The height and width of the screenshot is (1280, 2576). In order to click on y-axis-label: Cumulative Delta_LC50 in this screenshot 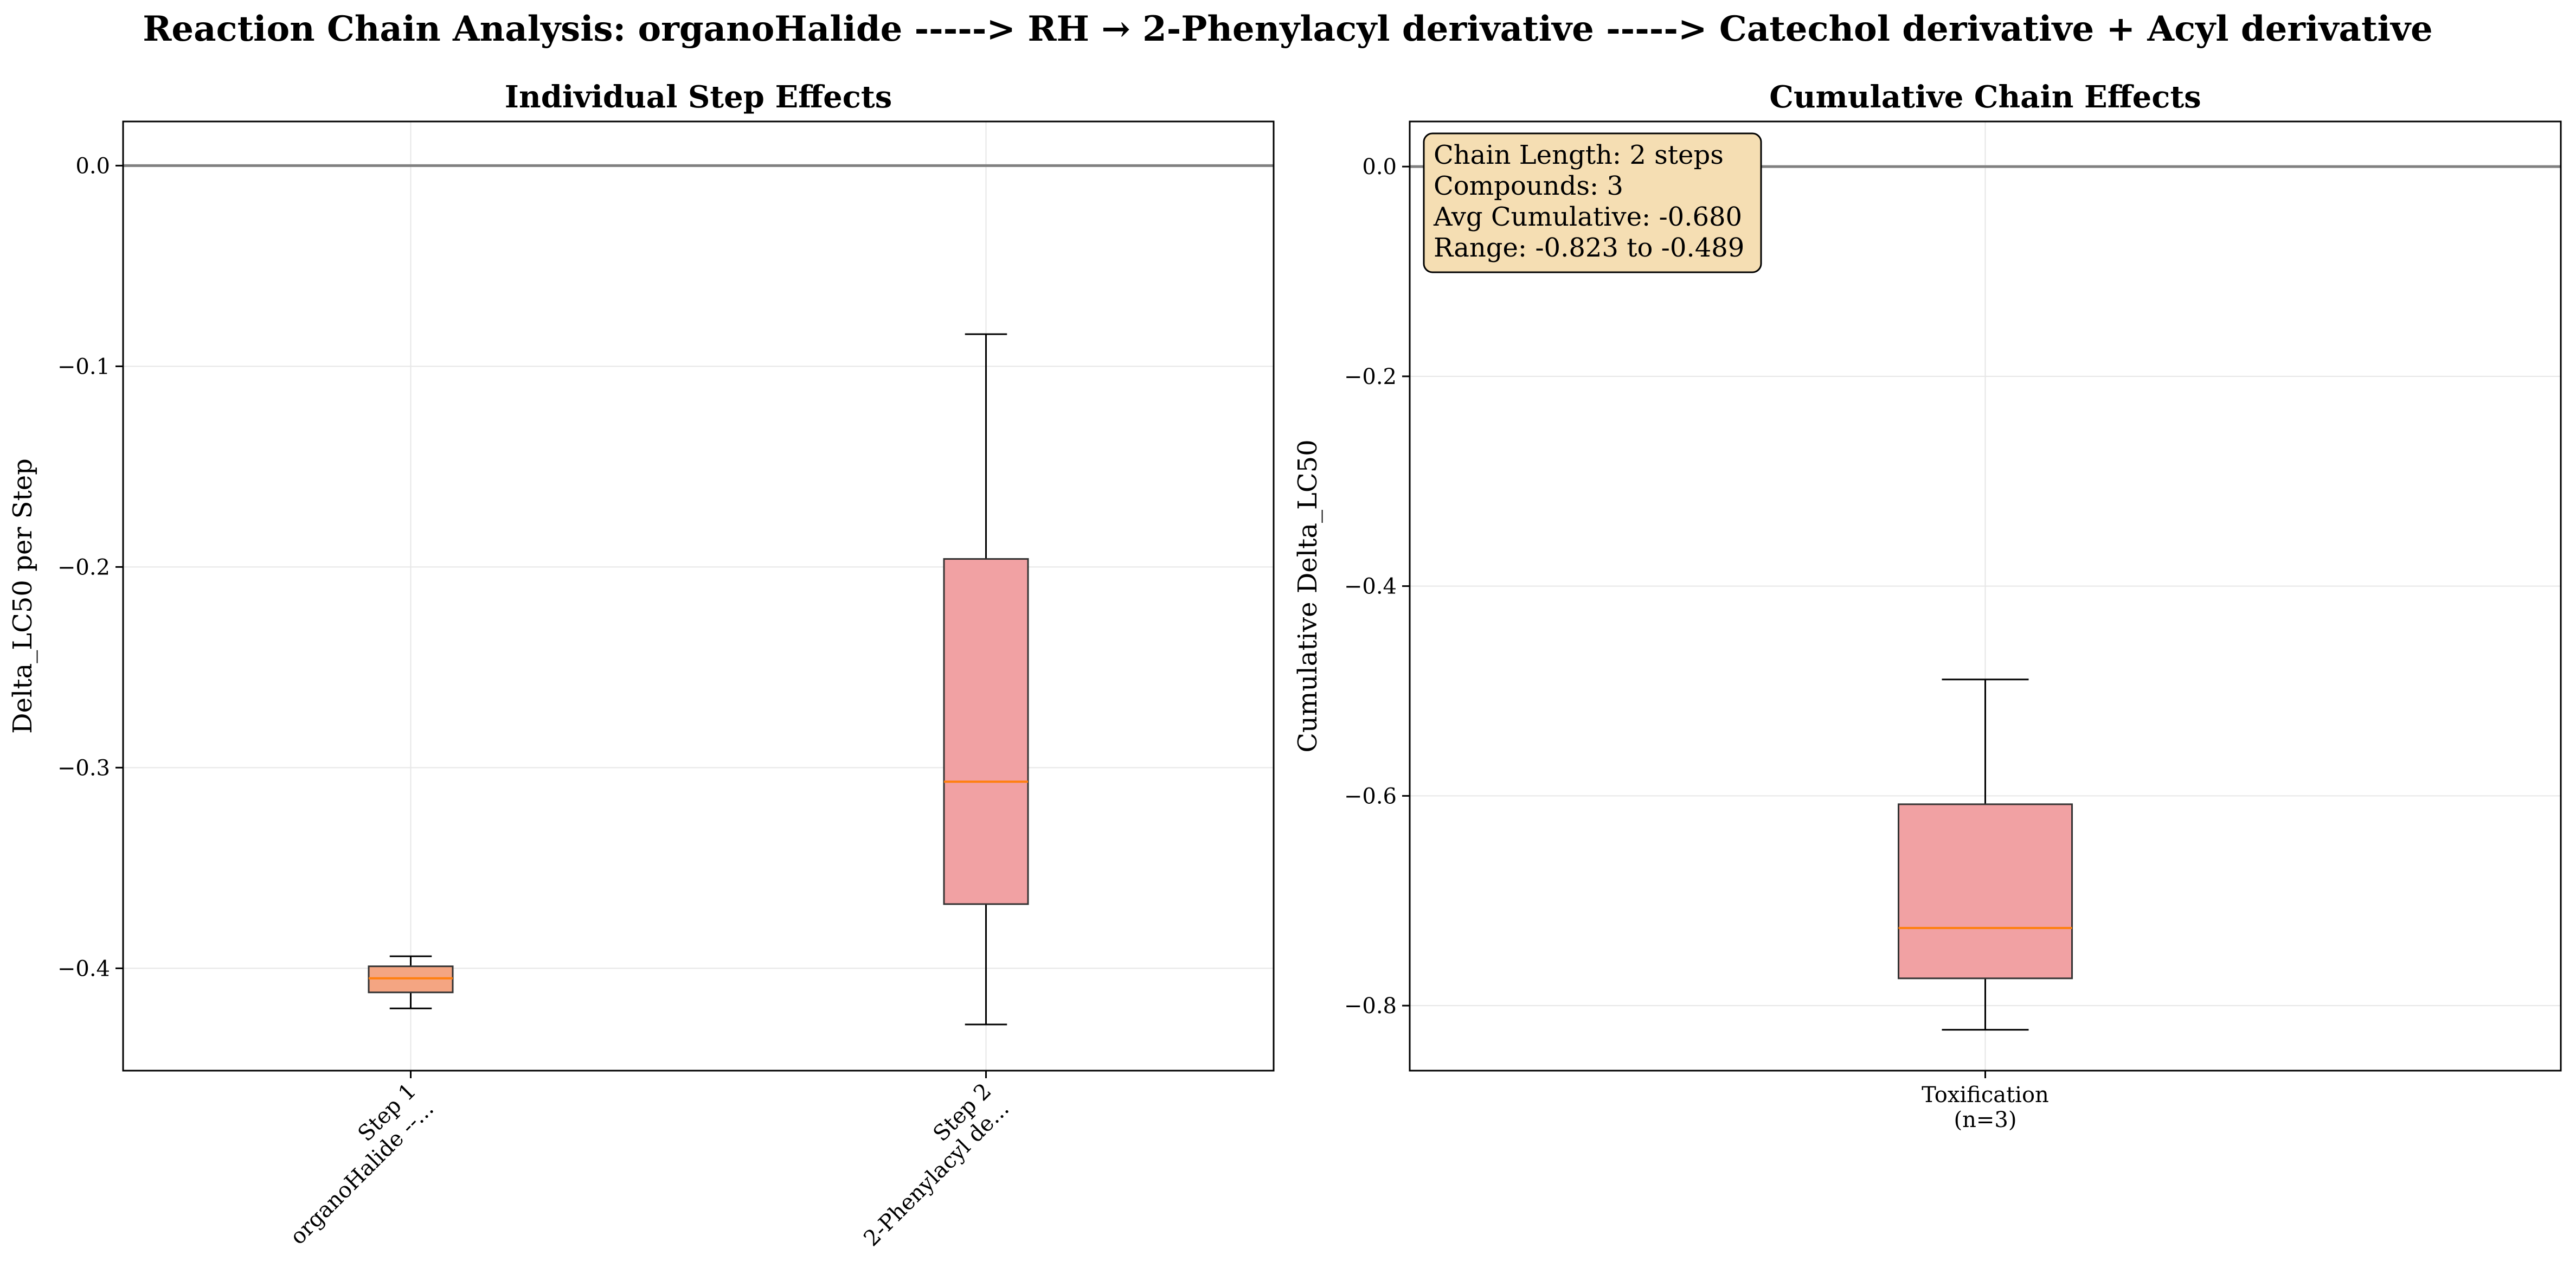, I will do `click(1308, 595)`.